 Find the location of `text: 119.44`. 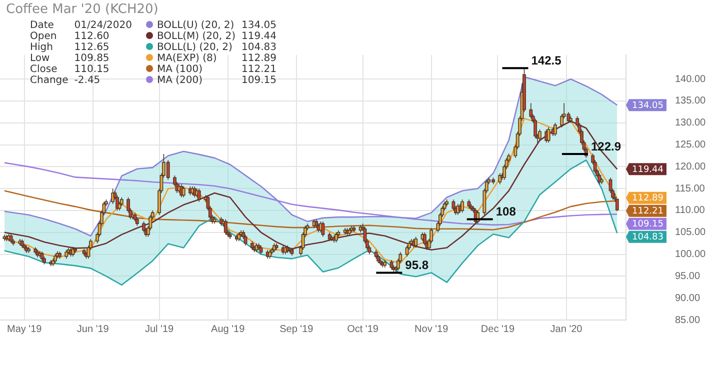

text: 119.44 is located at coordinates (259, 36).